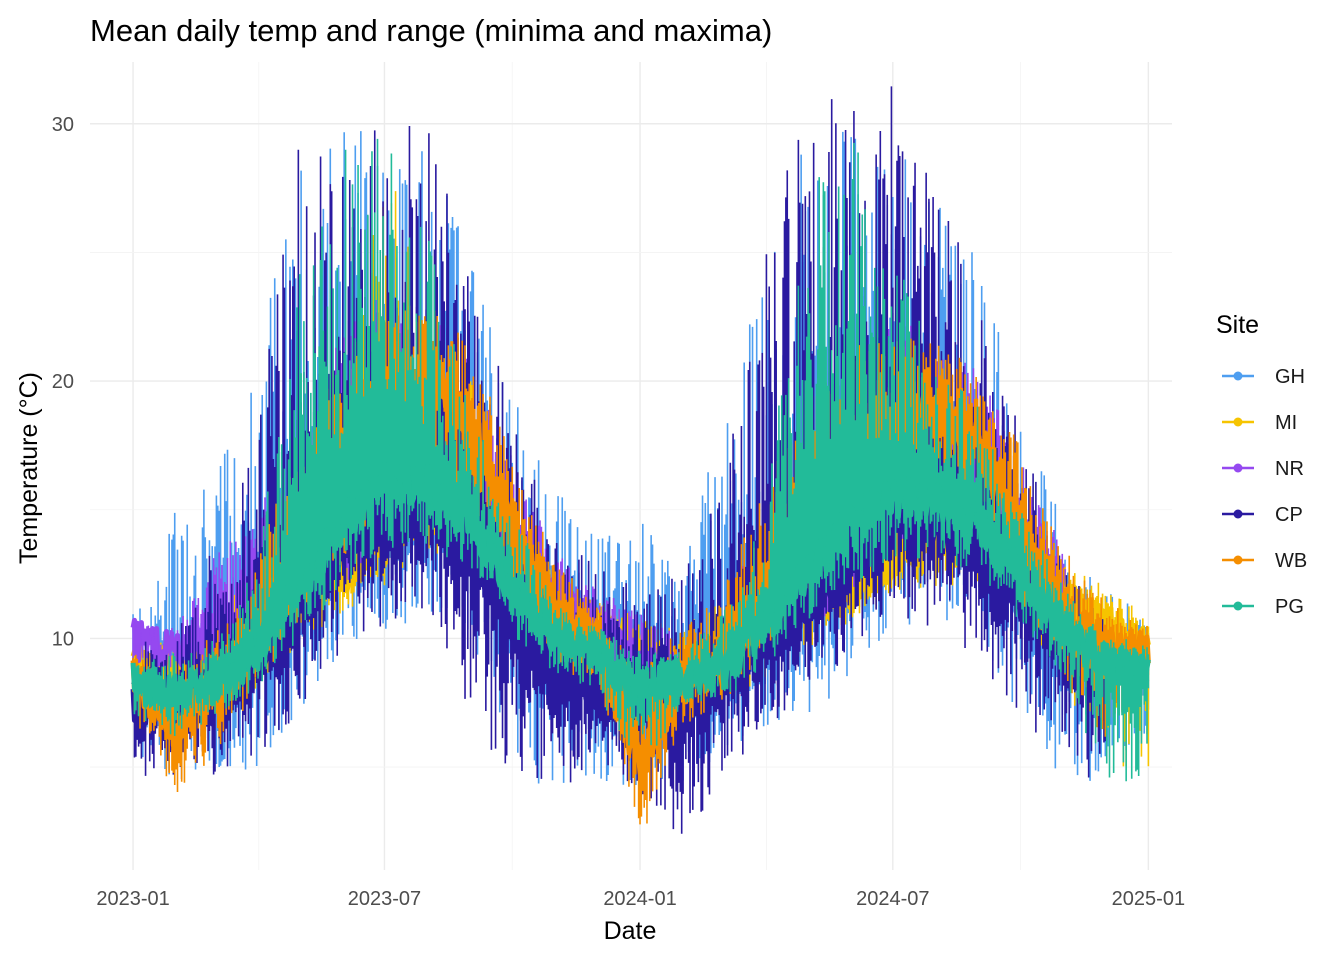 This screenshot has height=960, width=1344. What do you see at coordinates (1237, 325) in the screenshot?
I see `legend-title: Site` at bounding box center [1237, 325].